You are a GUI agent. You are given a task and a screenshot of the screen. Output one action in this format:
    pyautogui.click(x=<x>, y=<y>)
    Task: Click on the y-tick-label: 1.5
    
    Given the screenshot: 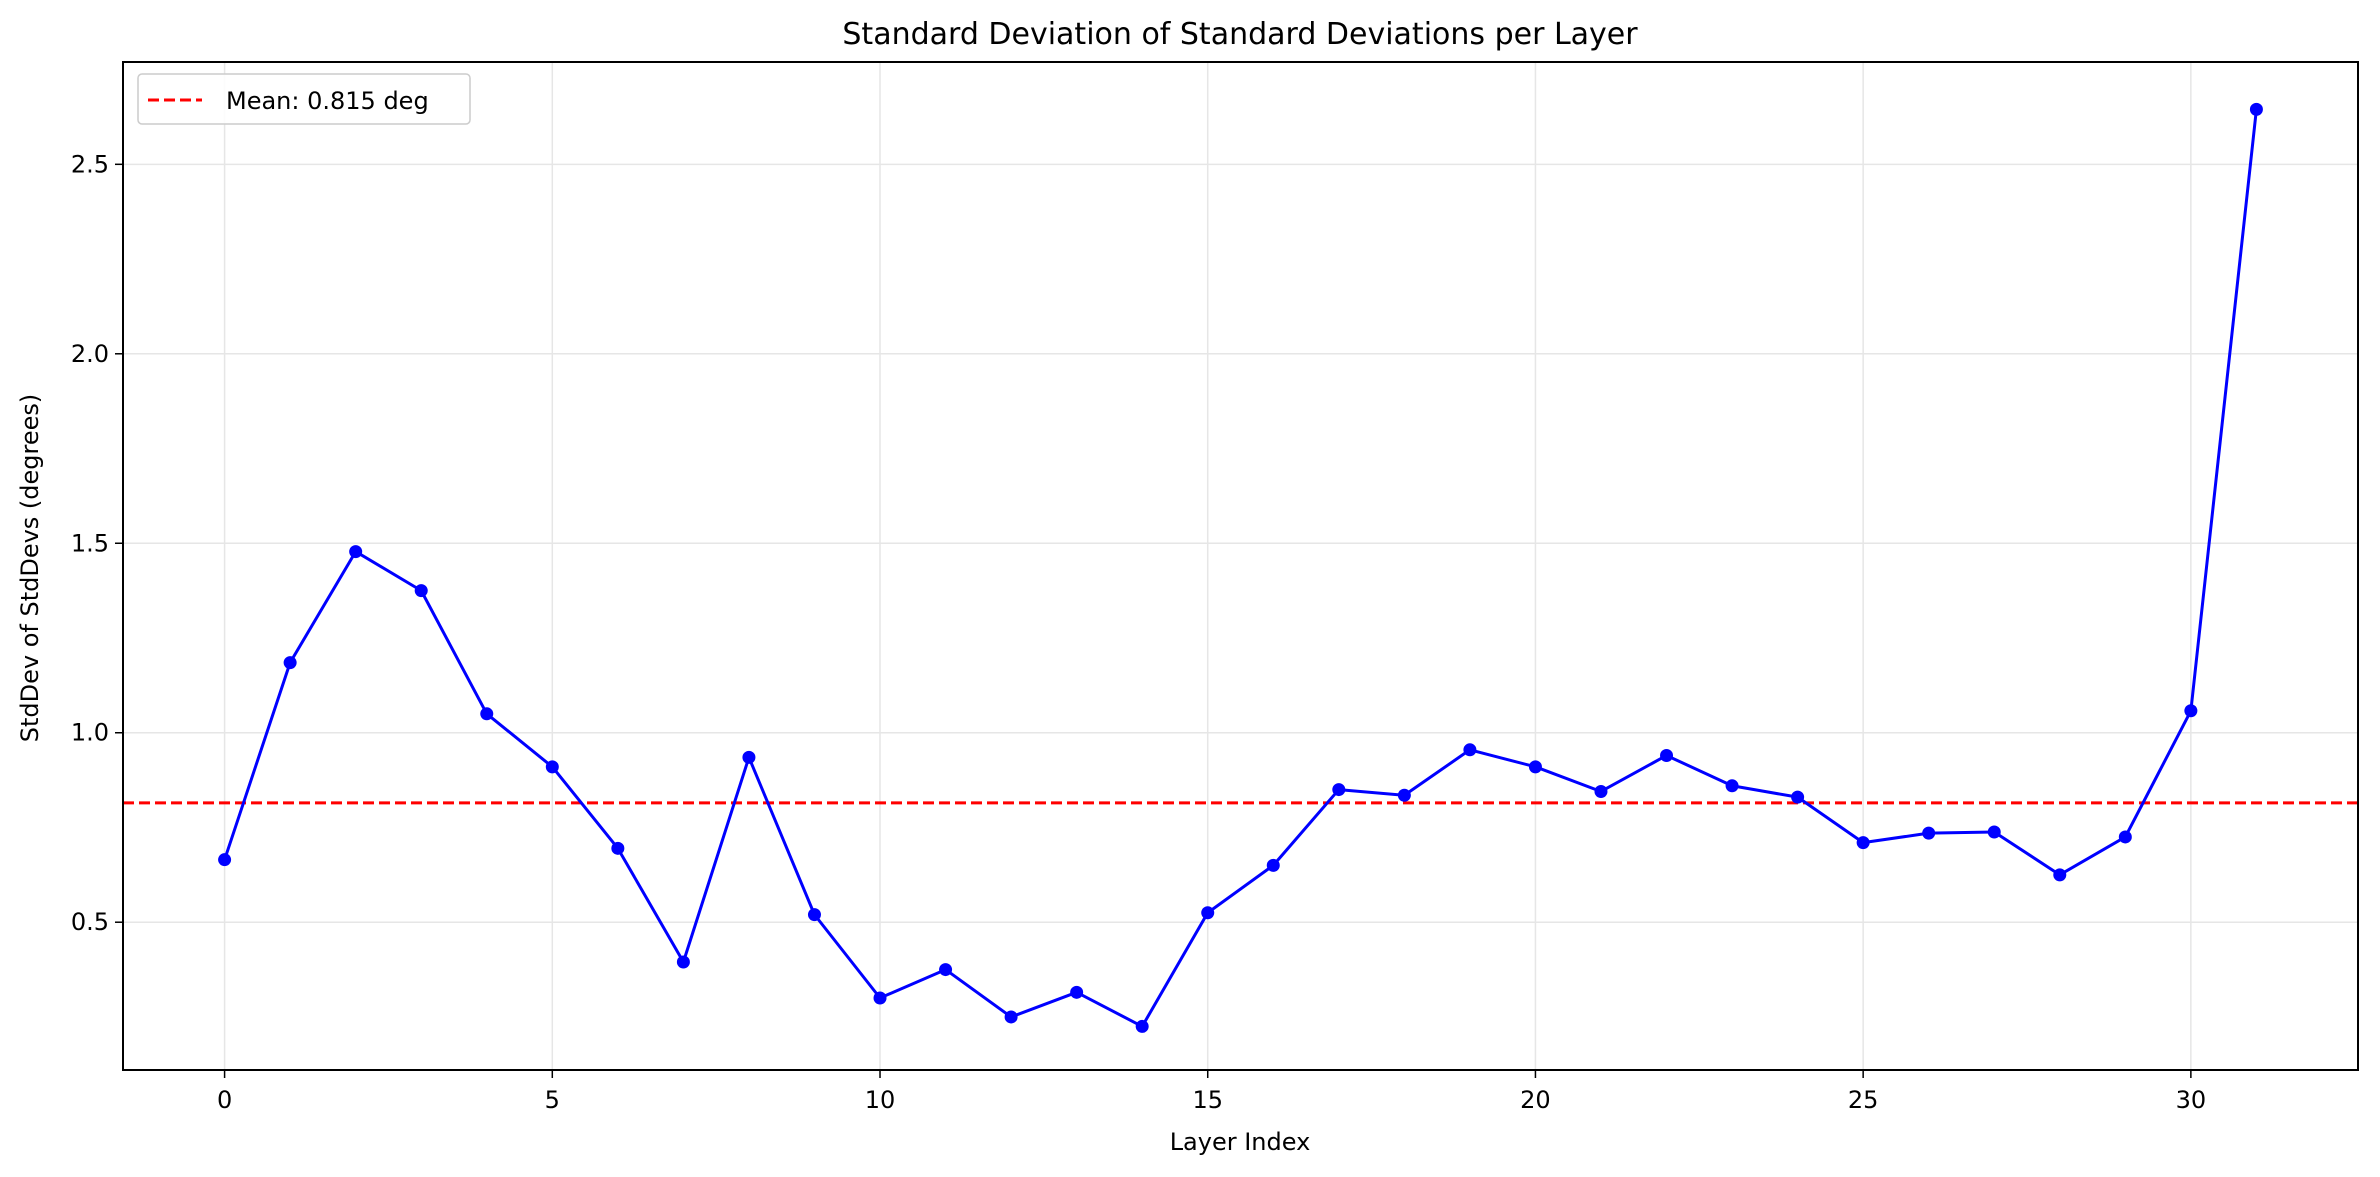 What is the action you would take?
    pyautogui.click(x=90, y=543)
    